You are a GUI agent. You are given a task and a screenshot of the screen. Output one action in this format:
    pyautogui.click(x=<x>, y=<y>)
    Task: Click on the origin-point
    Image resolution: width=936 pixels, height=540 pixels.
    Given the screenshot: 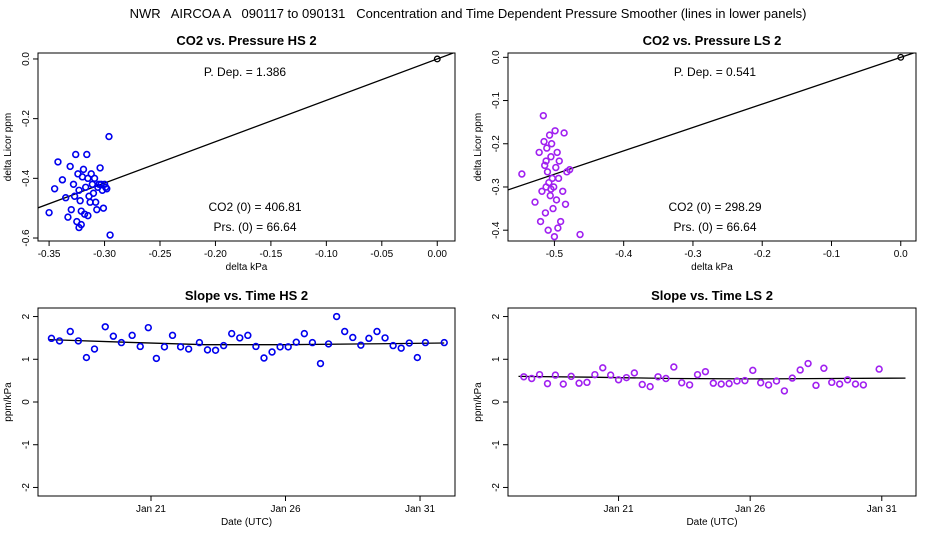 What is the action you would take?
    pyautogui.click(x=437, y=59)
    